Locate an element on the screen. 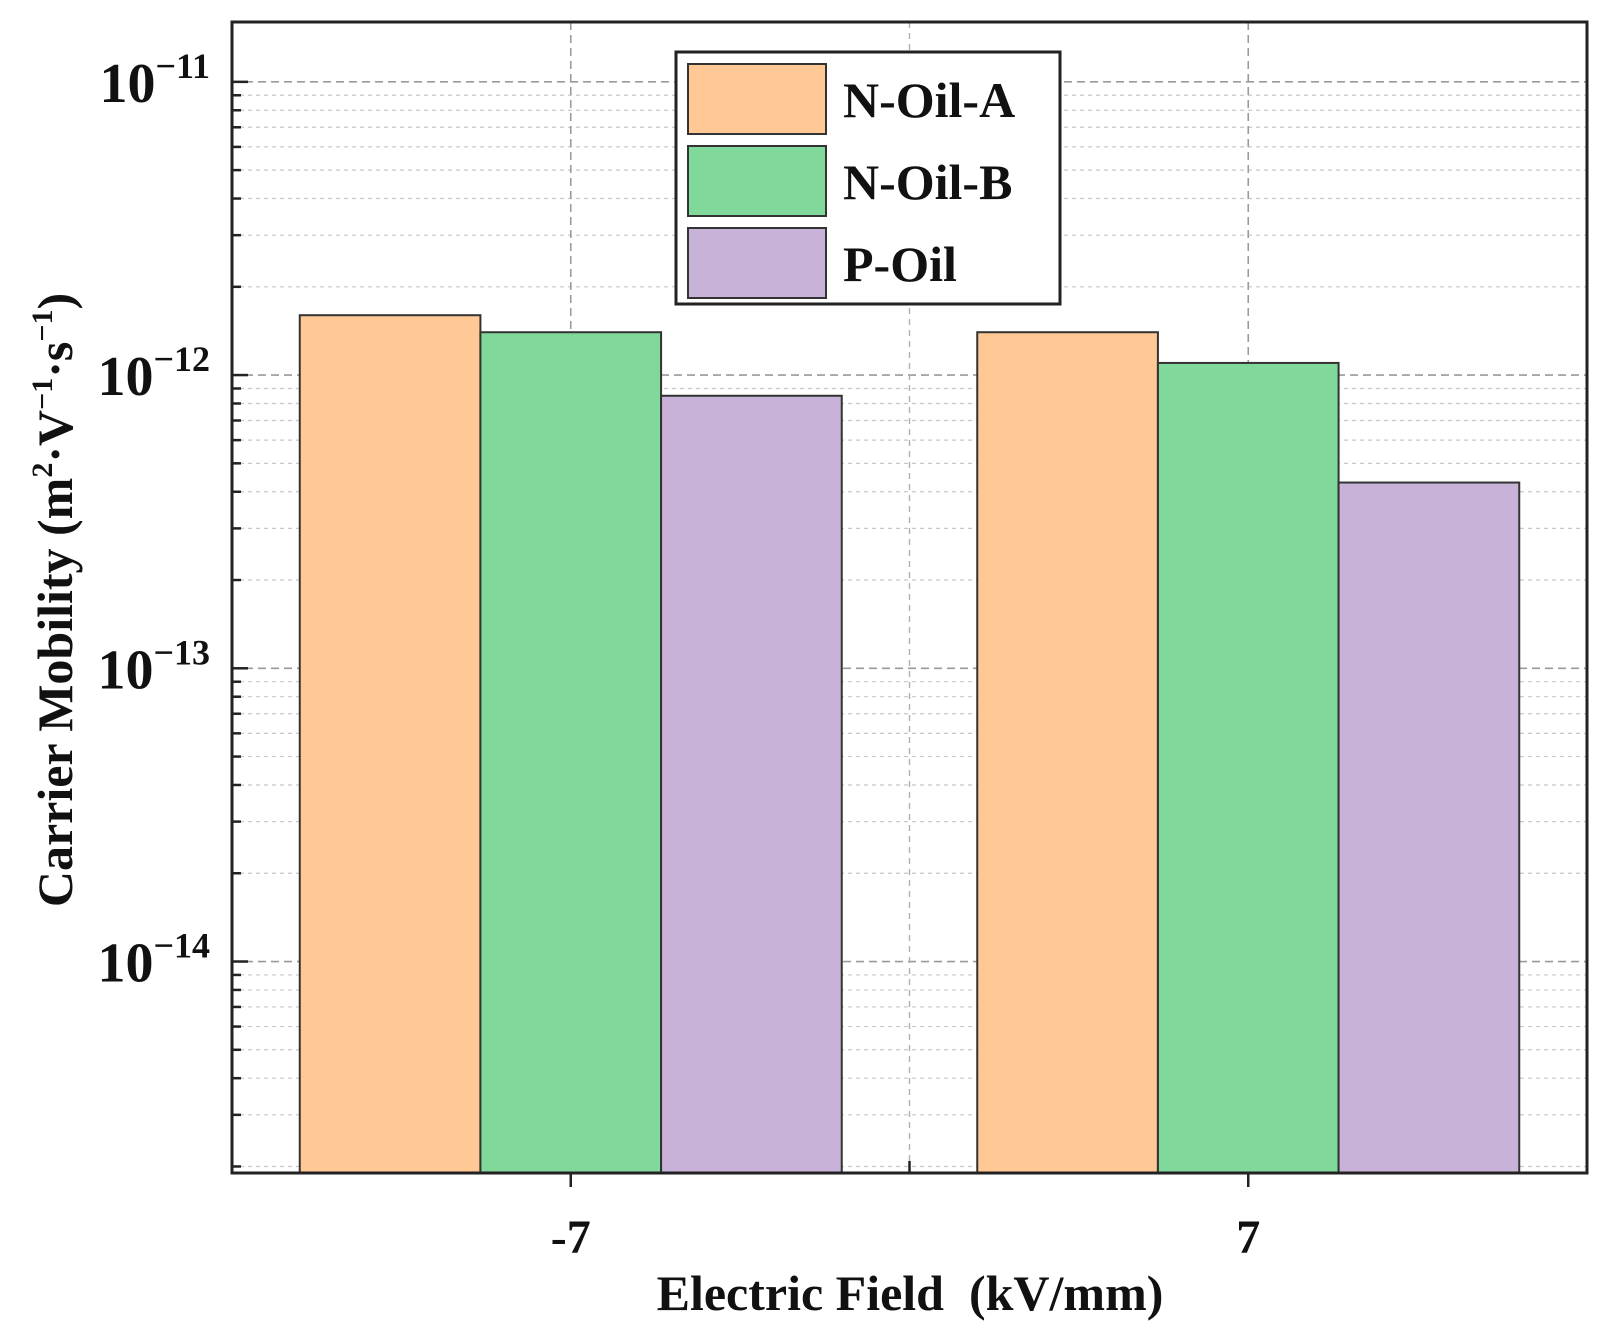 The width and height of the screenshot is (1600, 1332). y-tick-label: 10−14 is located at coordinates (153, 960).